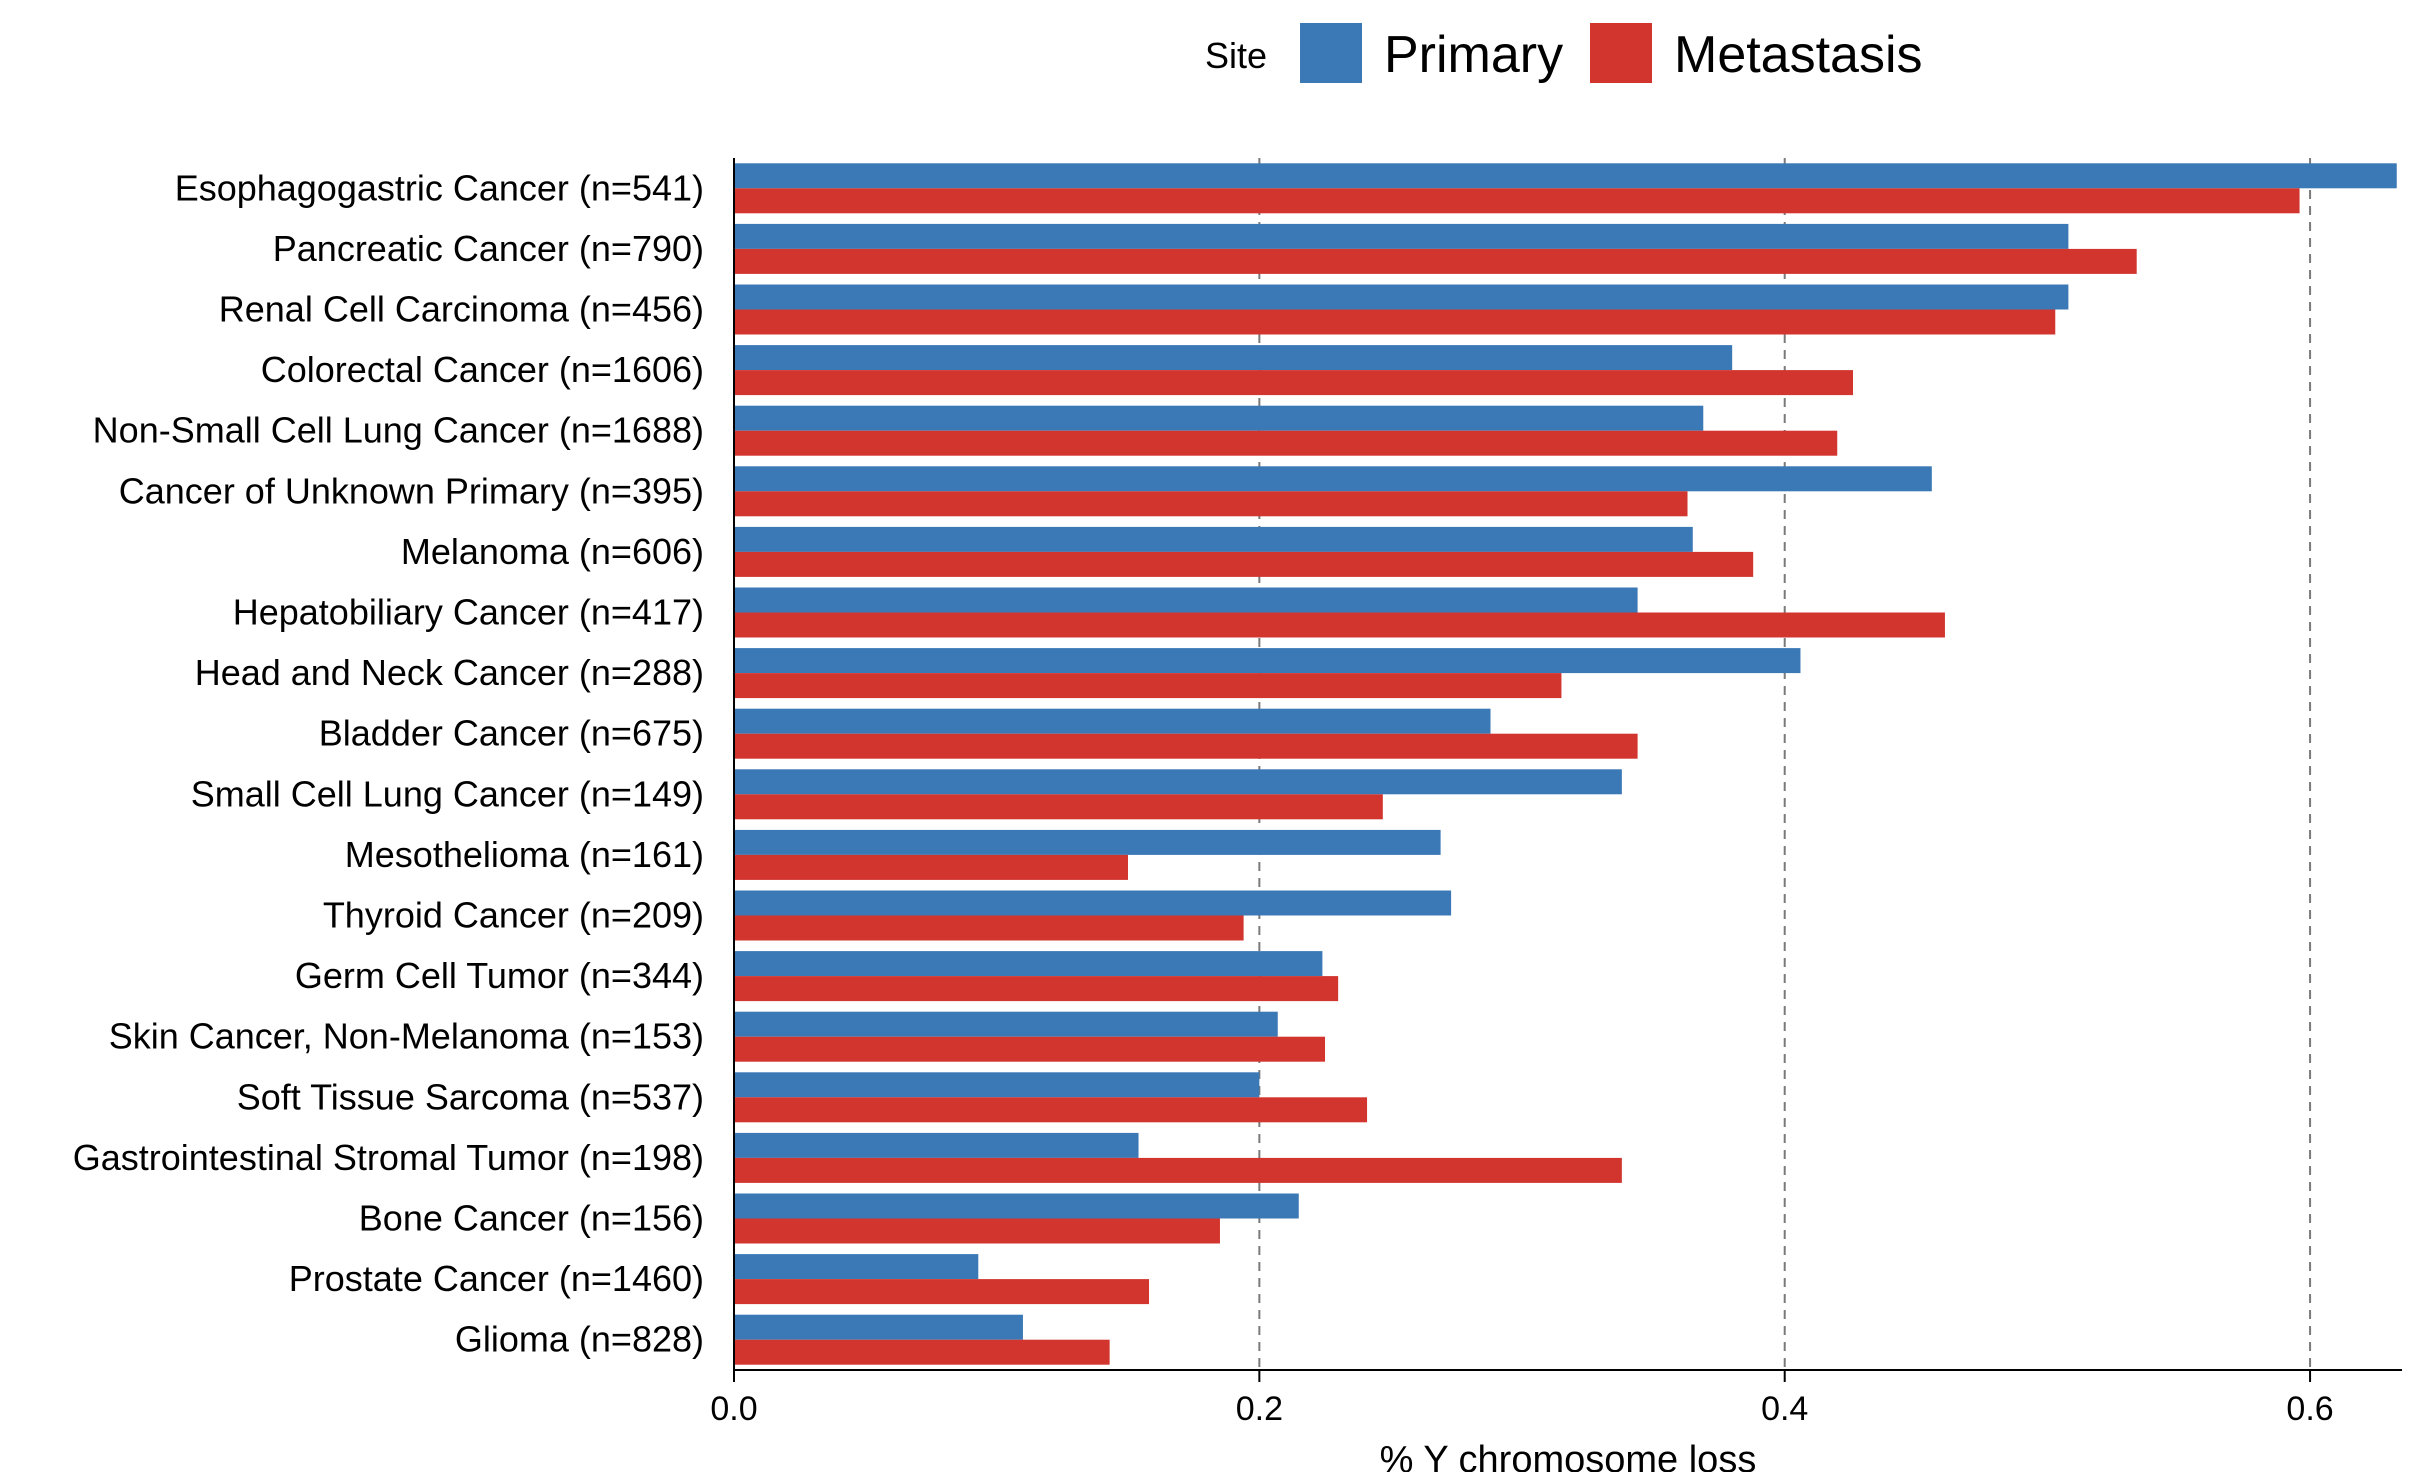 This screenshot has height=1472, width=2414. Describe the element at coordinates (388, 1157) in the screenshot. I see `category-label: Gastrointestinal Stromal Tumor (n=198)` at that location.